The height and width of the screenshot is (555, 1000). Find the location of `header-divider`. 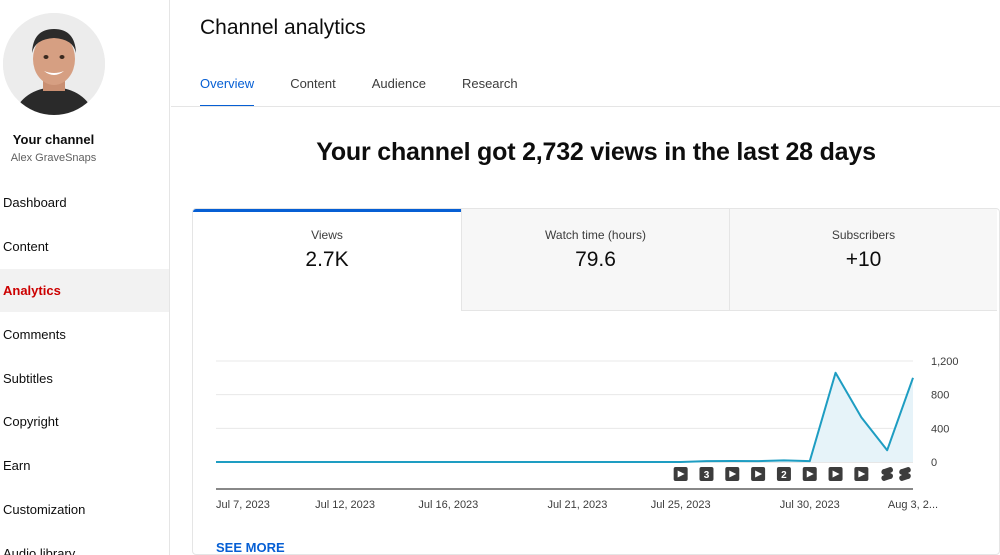

header-divider is located at coordinates (585, 106).